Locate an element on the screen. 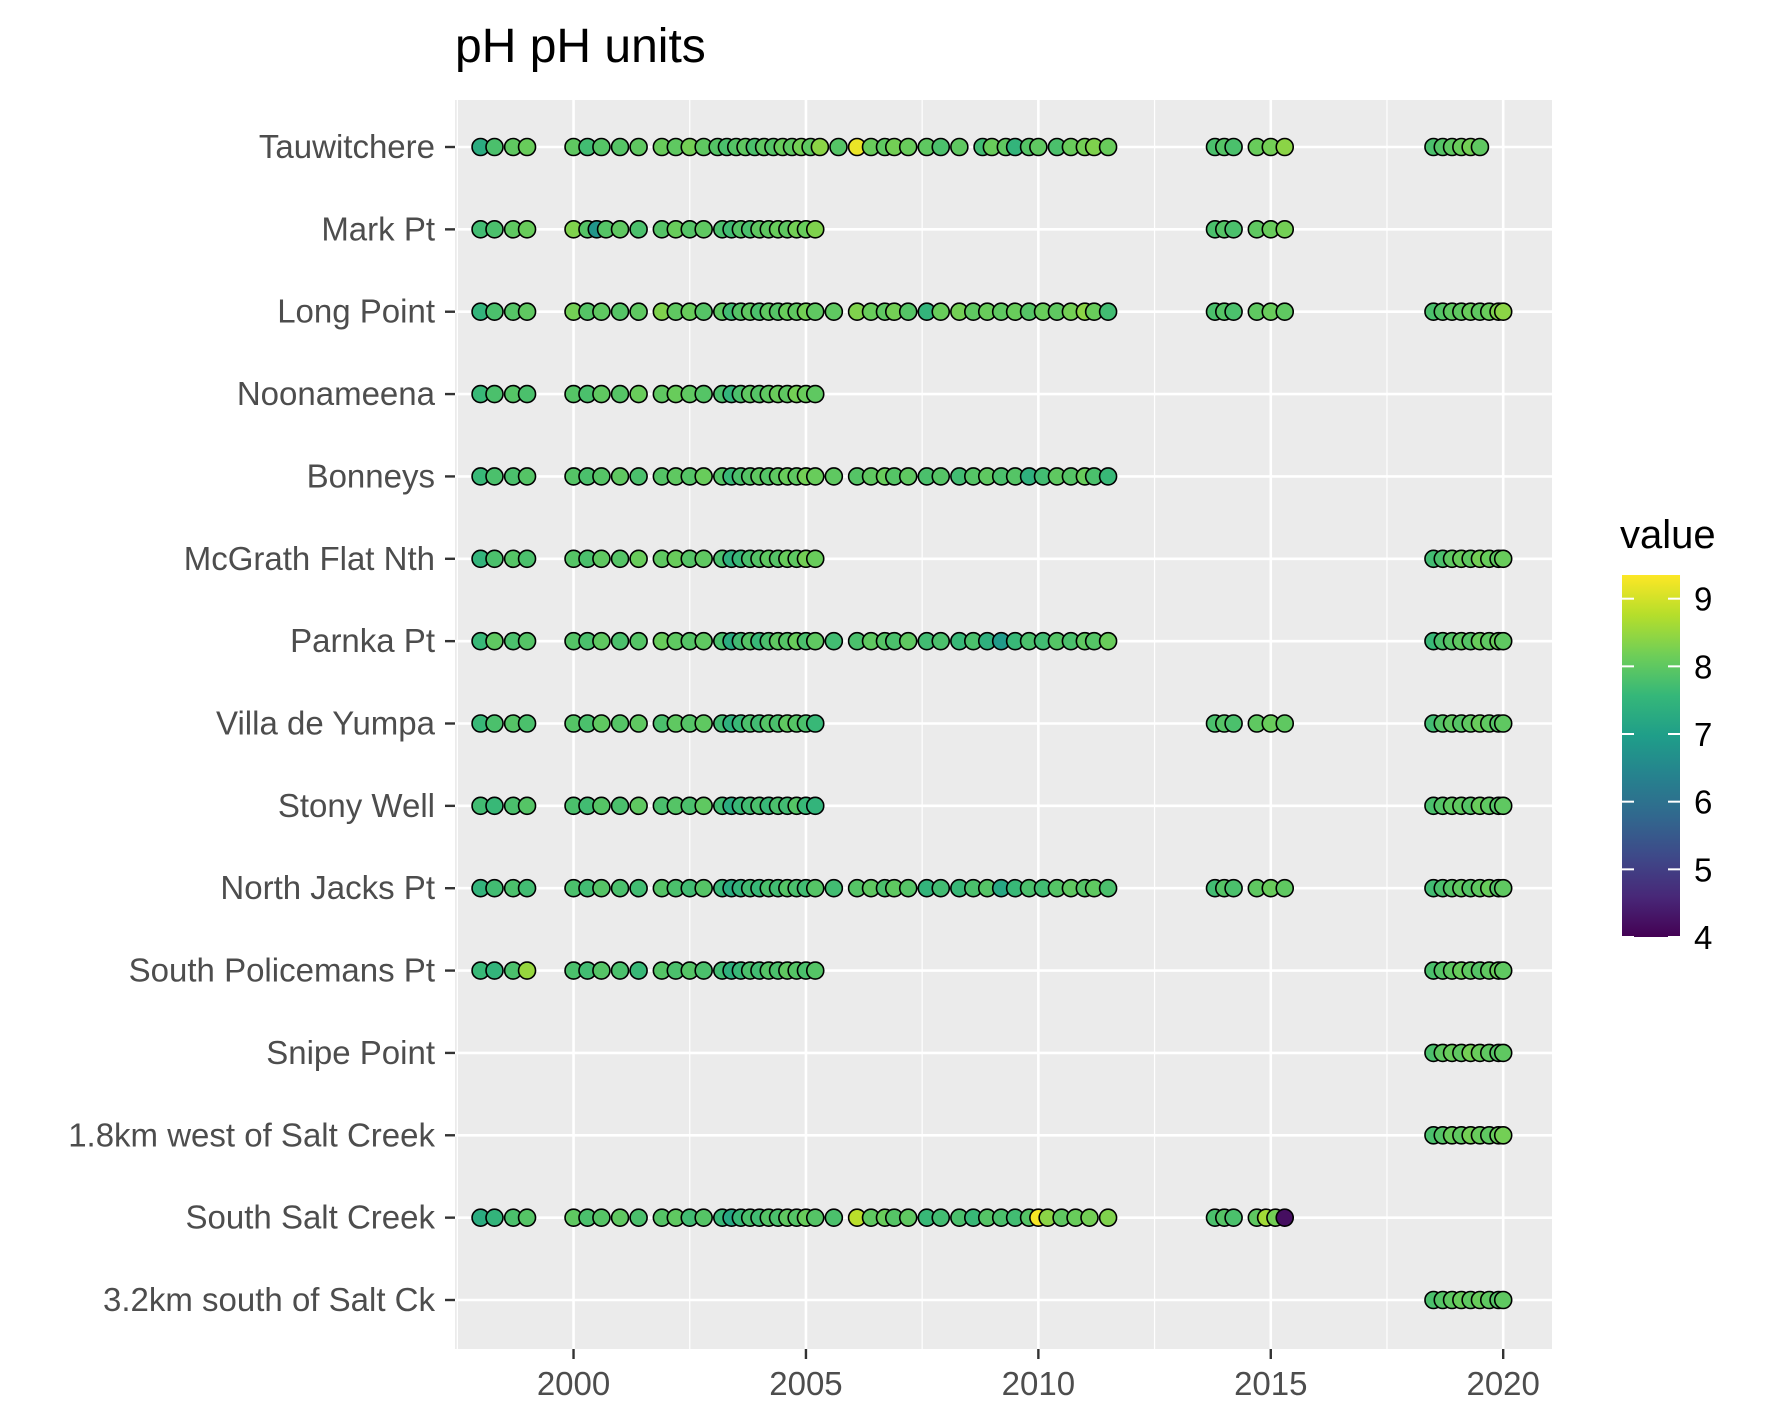  y-tick-label: Stony Well is located at coordinates (356, 805).